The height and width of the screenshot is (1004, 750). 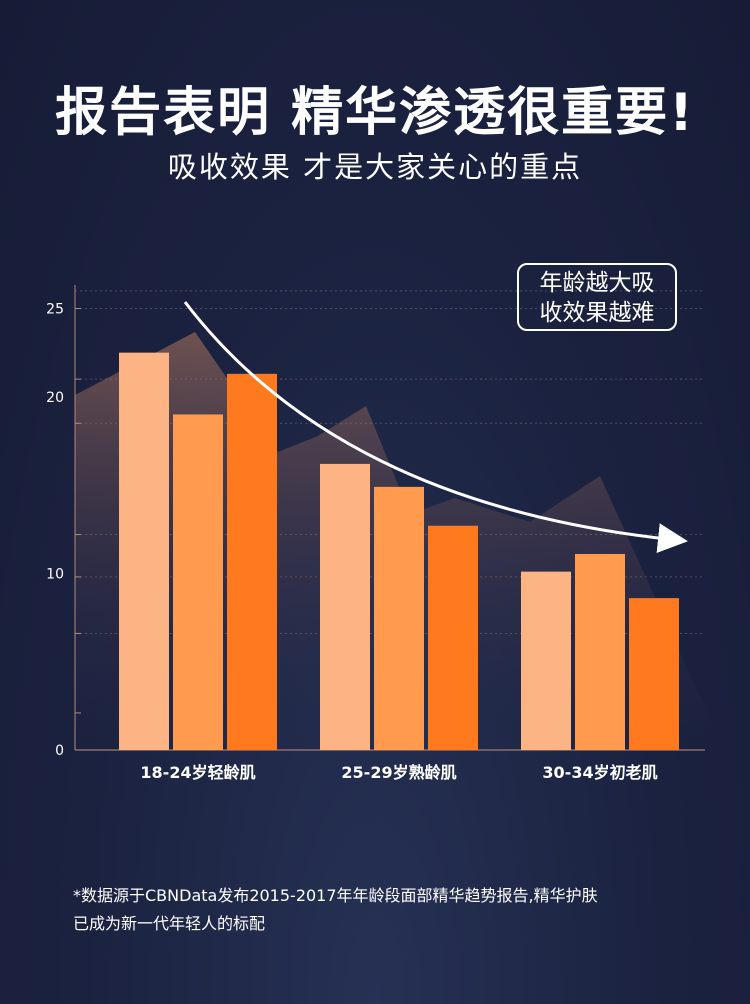 I want to click on x-tick-labels: 18-24岁轻龄肌 25-29岁熟龄肌 30-34岁初老肌, so click(x=398, y=772).